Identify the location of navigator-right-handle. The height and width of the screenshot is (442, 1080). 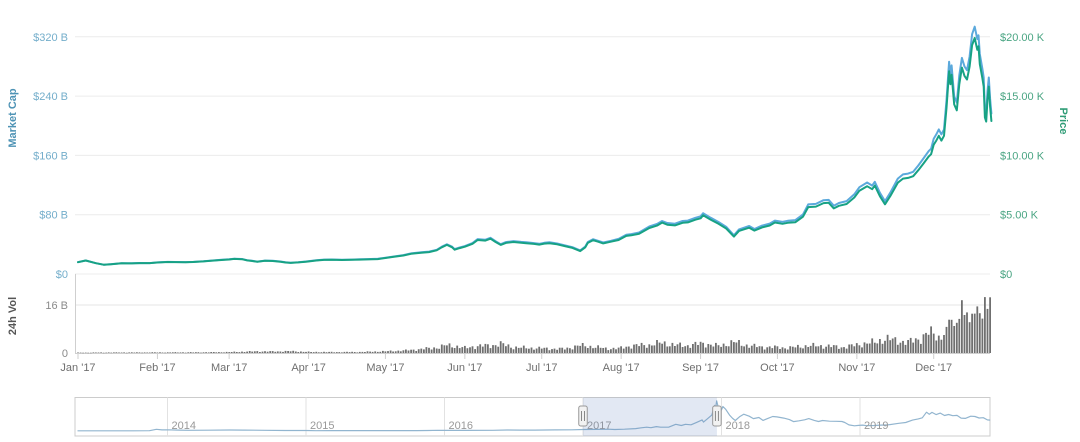
(717, 416).